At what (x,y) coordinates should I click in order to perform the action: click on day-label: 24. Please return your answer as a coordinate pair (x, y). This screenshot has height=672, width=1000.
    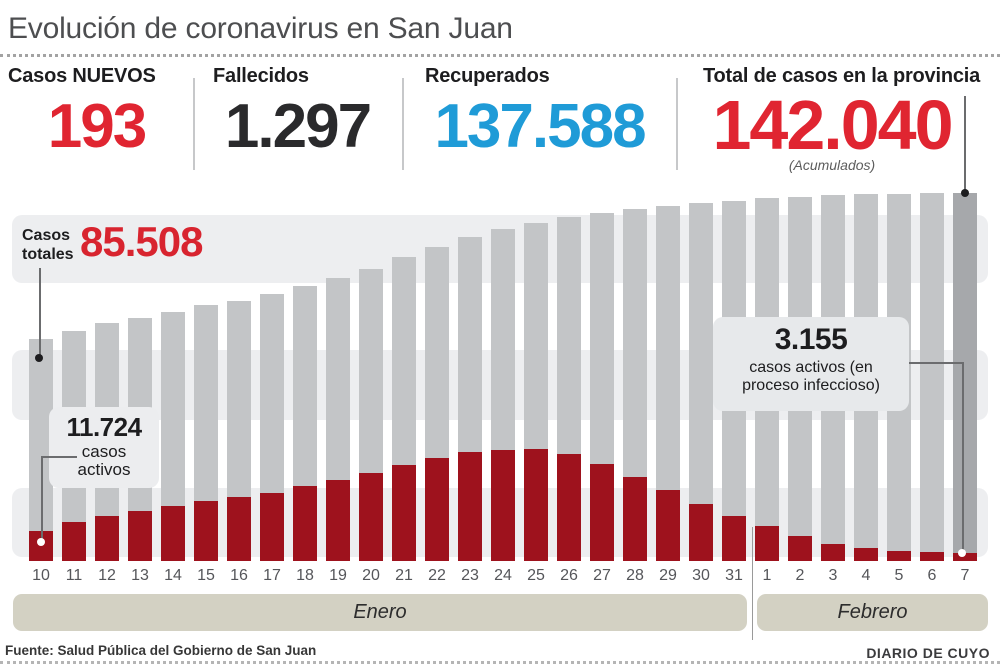
    Looking at the image, I should click on (503, 575).